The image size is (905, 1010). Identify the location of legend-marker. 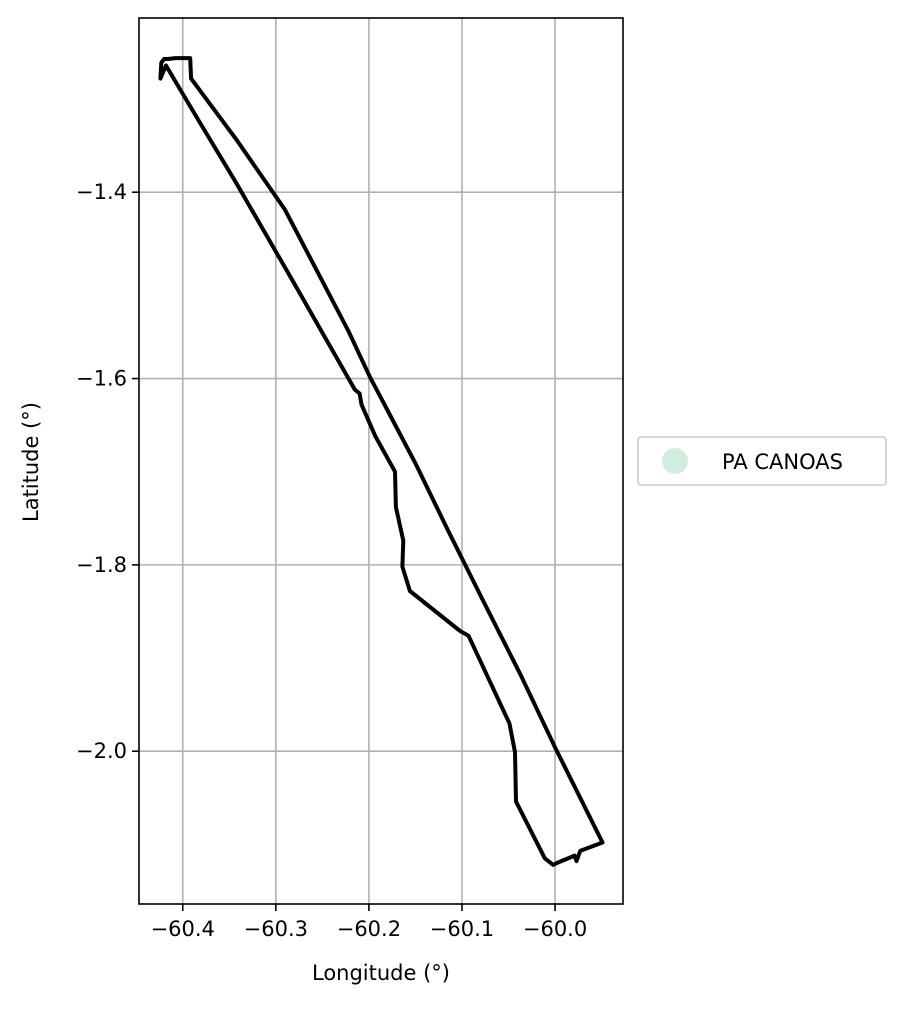
(675, 461).